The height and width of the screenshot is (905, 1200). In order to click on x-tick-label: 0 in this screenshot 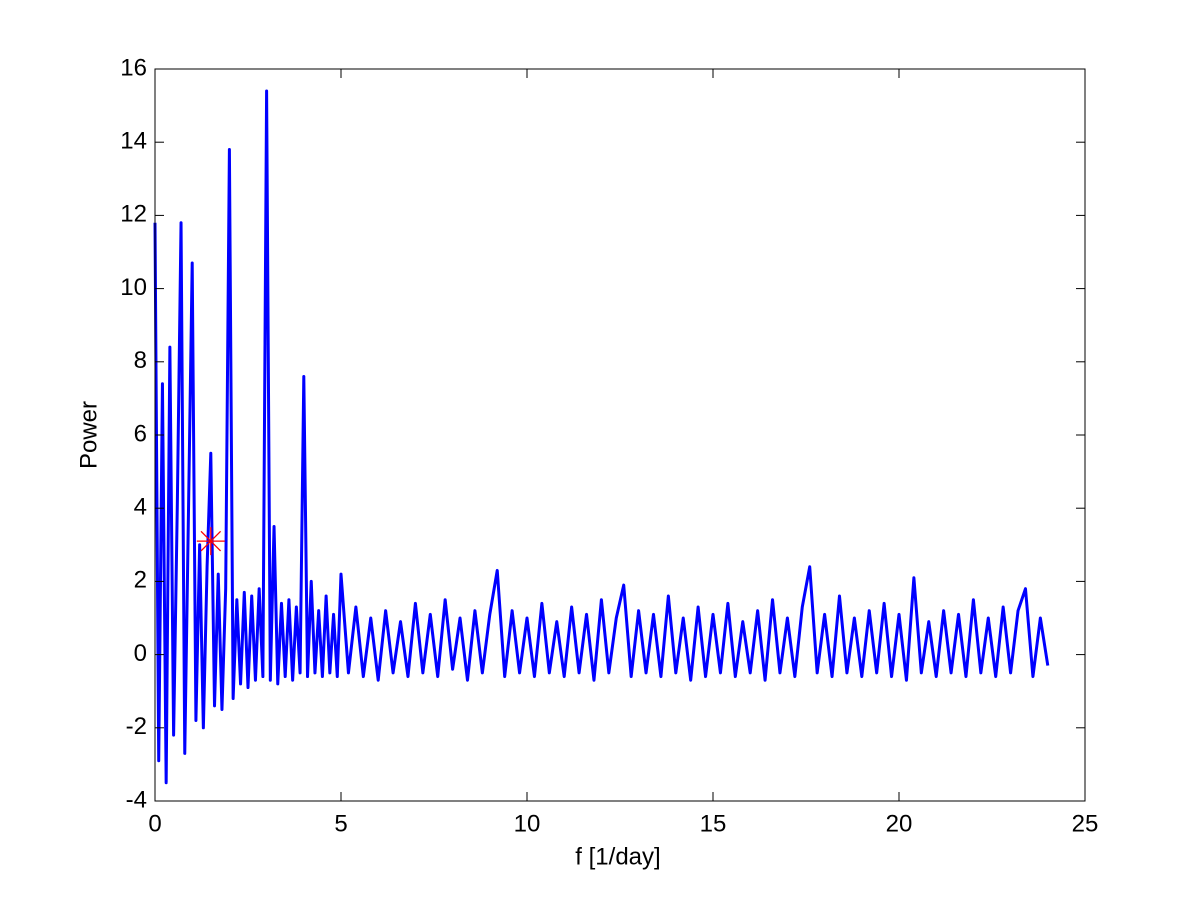, I will do `click(154, 823)`.